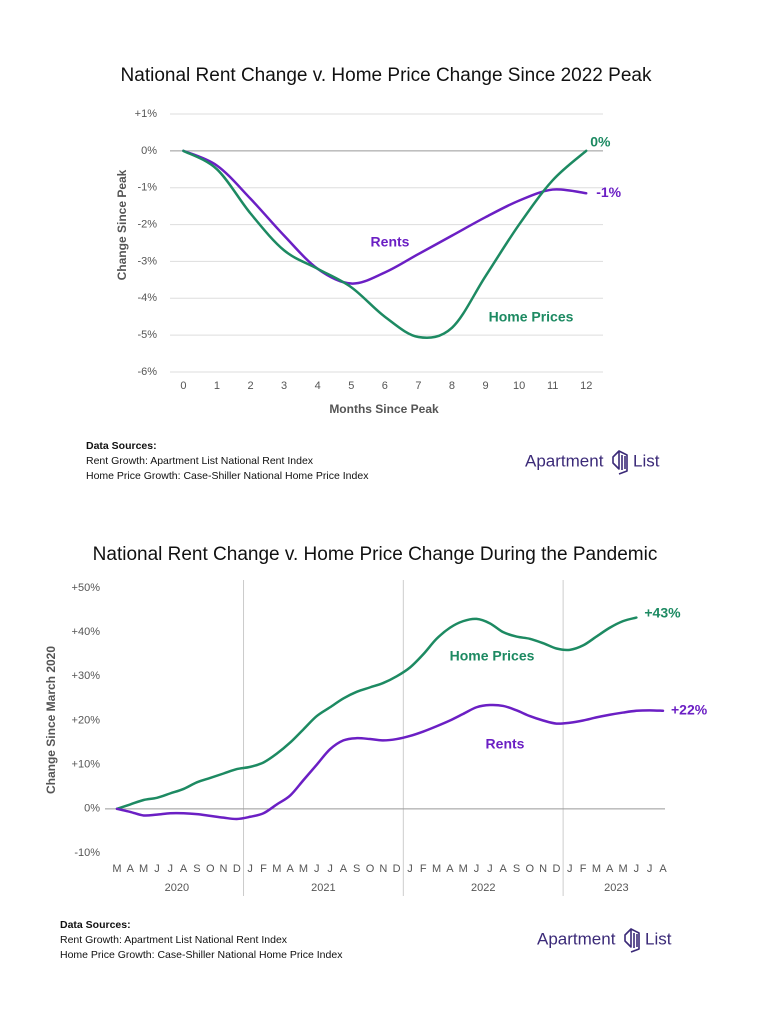  I want to click on end-label: -1%, so click(608, 192).